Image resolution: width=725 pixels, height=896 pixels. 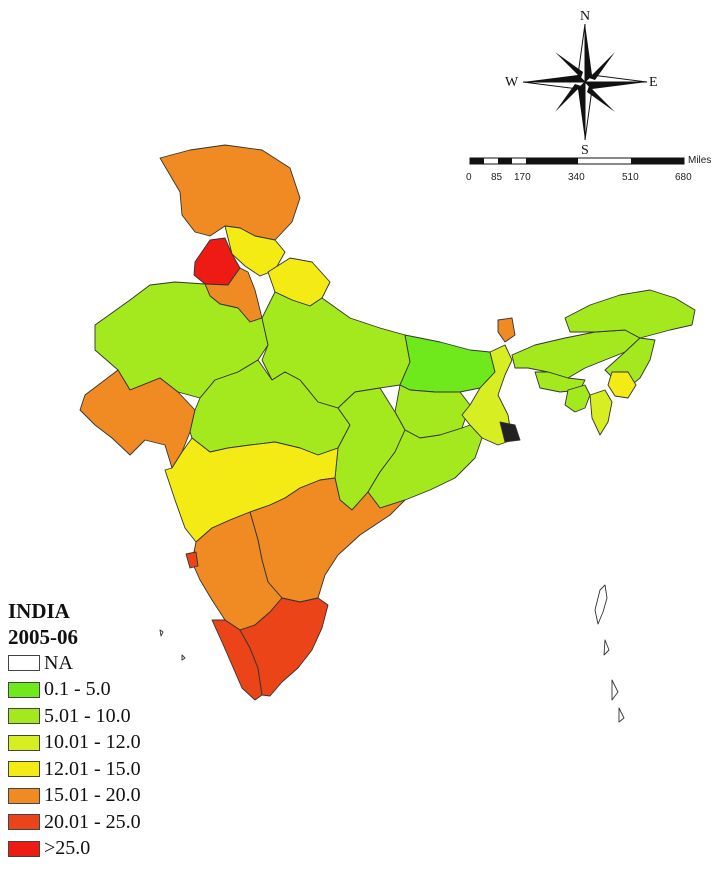 I want to click on state-sikkim, so click(x=506, y=330).